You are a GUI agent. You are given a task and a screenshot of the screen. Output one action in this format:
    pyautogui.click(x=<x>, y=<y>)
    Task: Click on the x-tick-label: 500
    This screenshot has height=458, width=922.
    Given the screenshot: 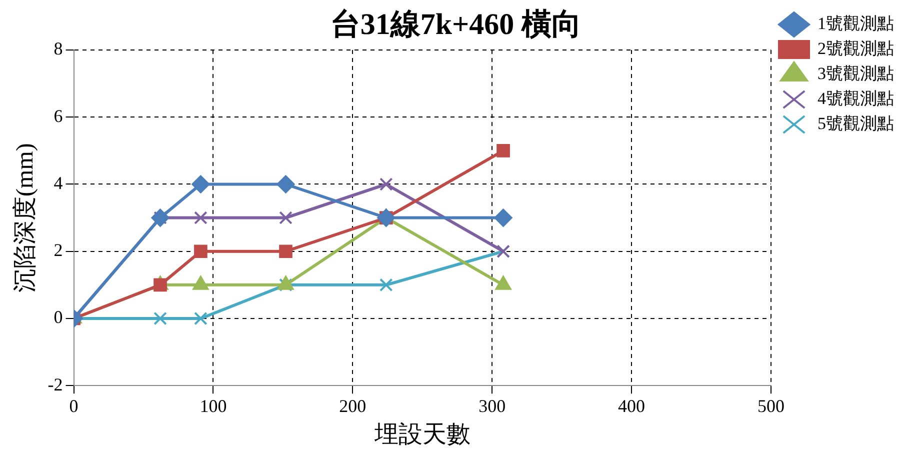 What is the action you would take?
    pyautogui.click(x=771, y=406)
    